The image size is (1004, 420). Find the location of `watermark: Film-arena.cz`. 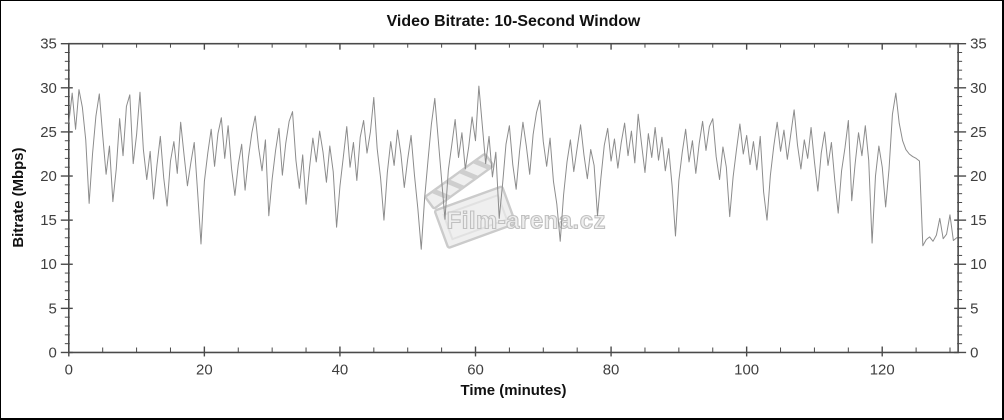

watermark: Film-arena.cz is located at coordinates (515, 201).